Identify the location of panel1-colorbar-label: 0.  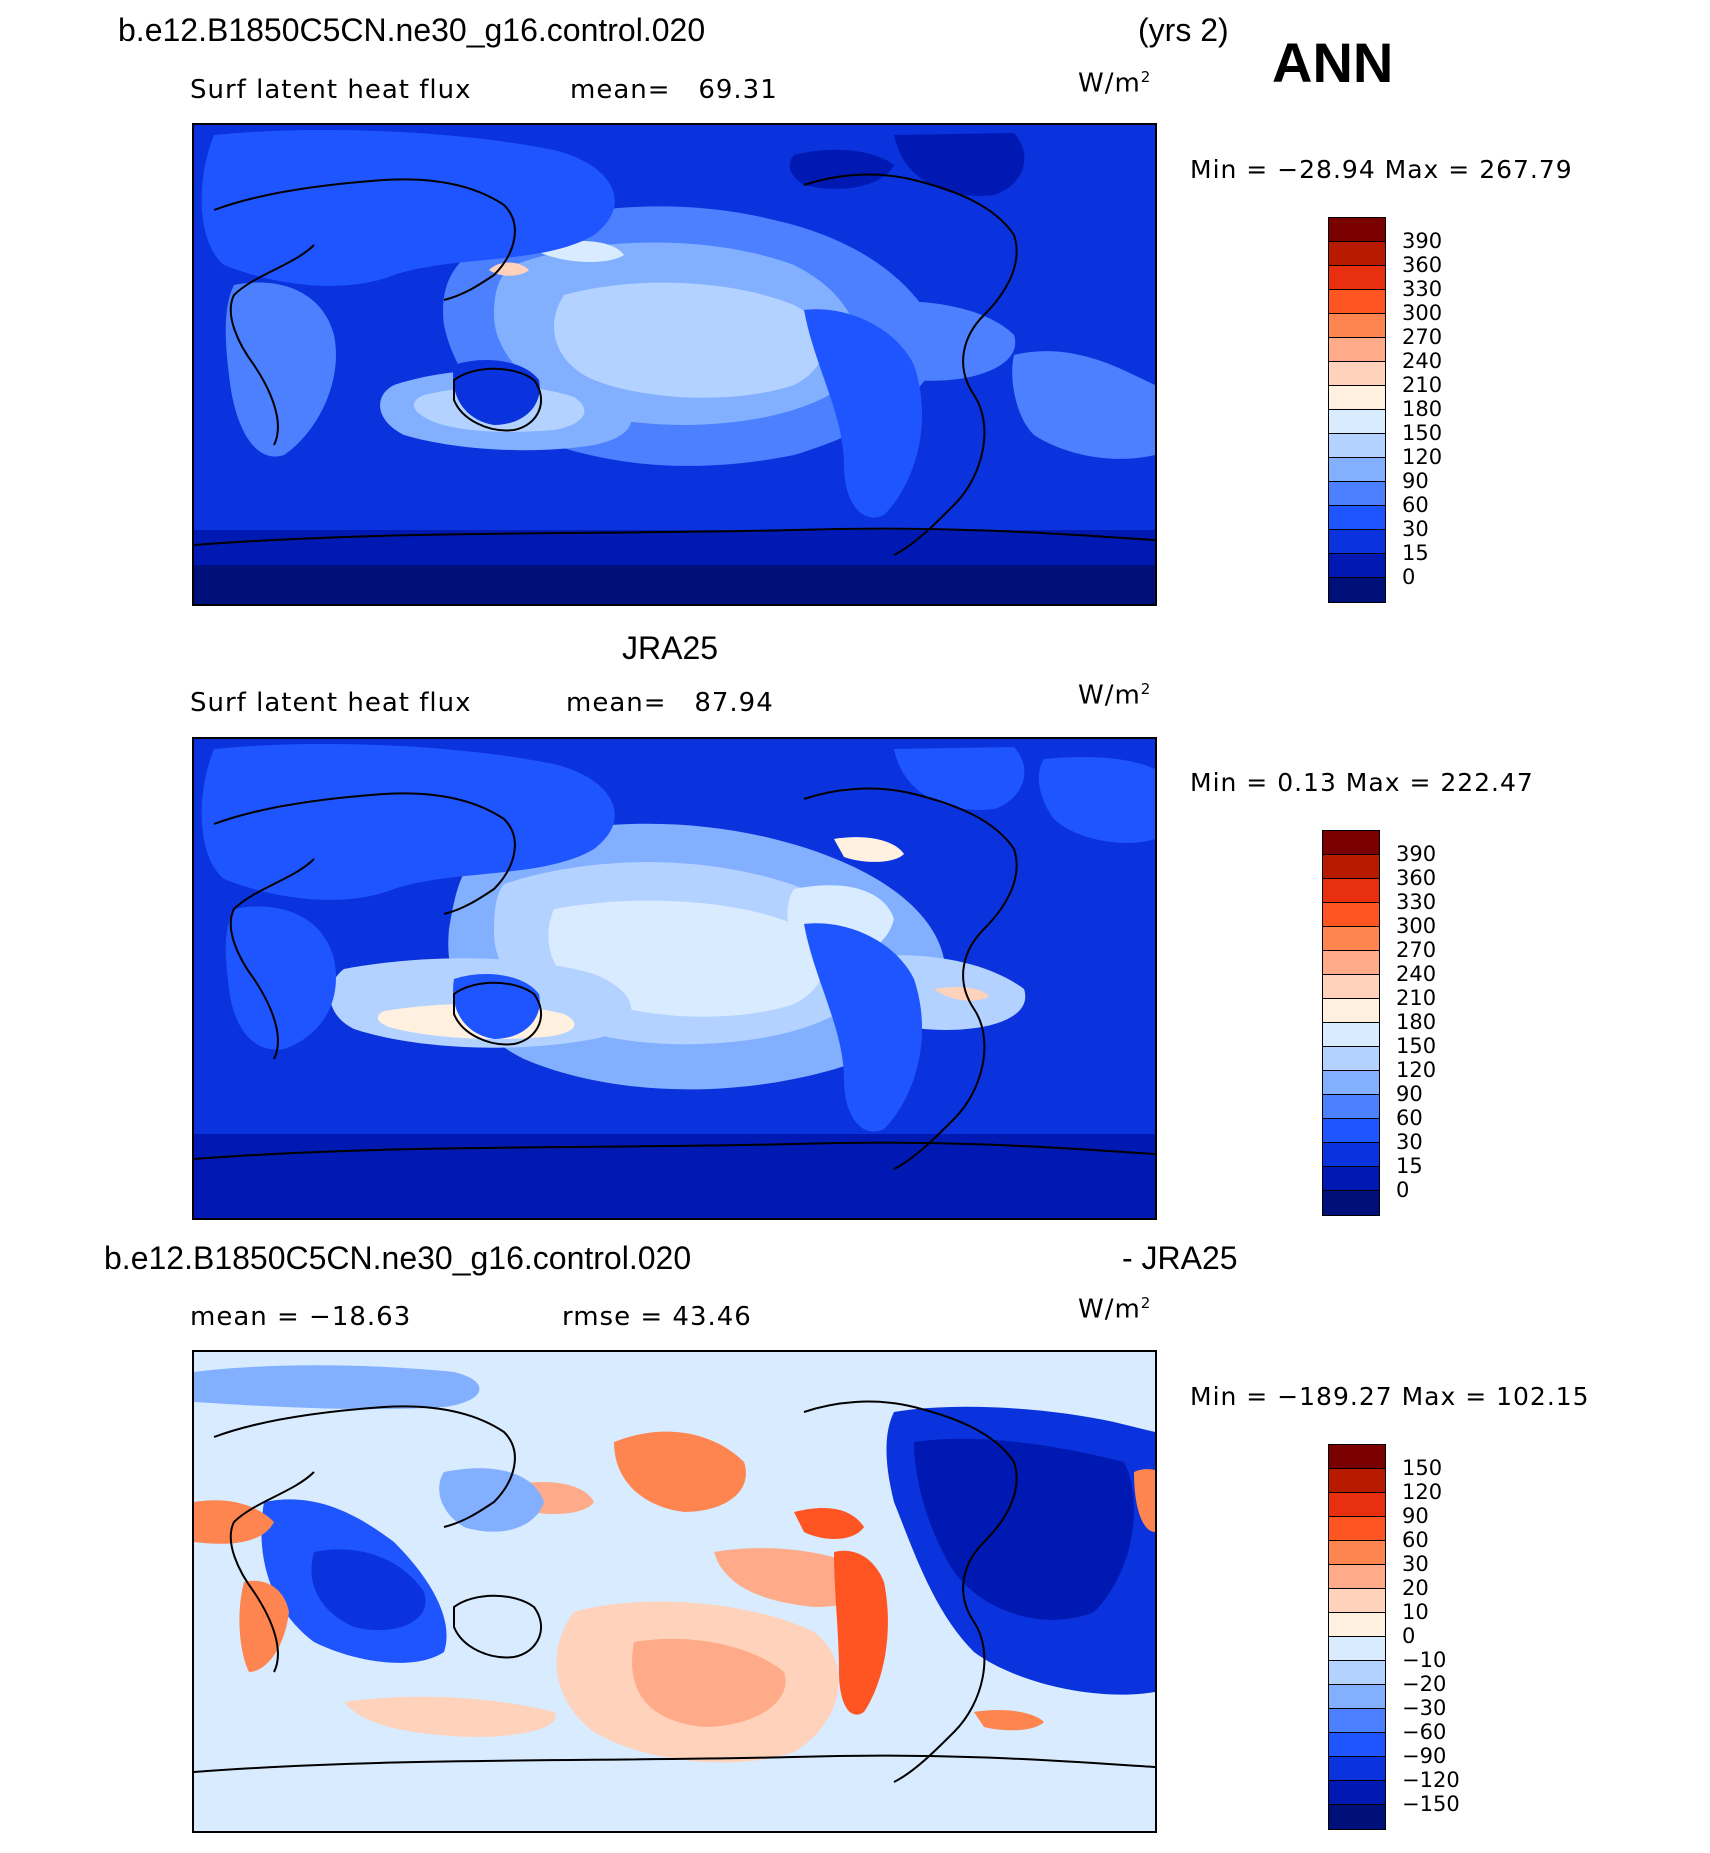
(1409, 577).